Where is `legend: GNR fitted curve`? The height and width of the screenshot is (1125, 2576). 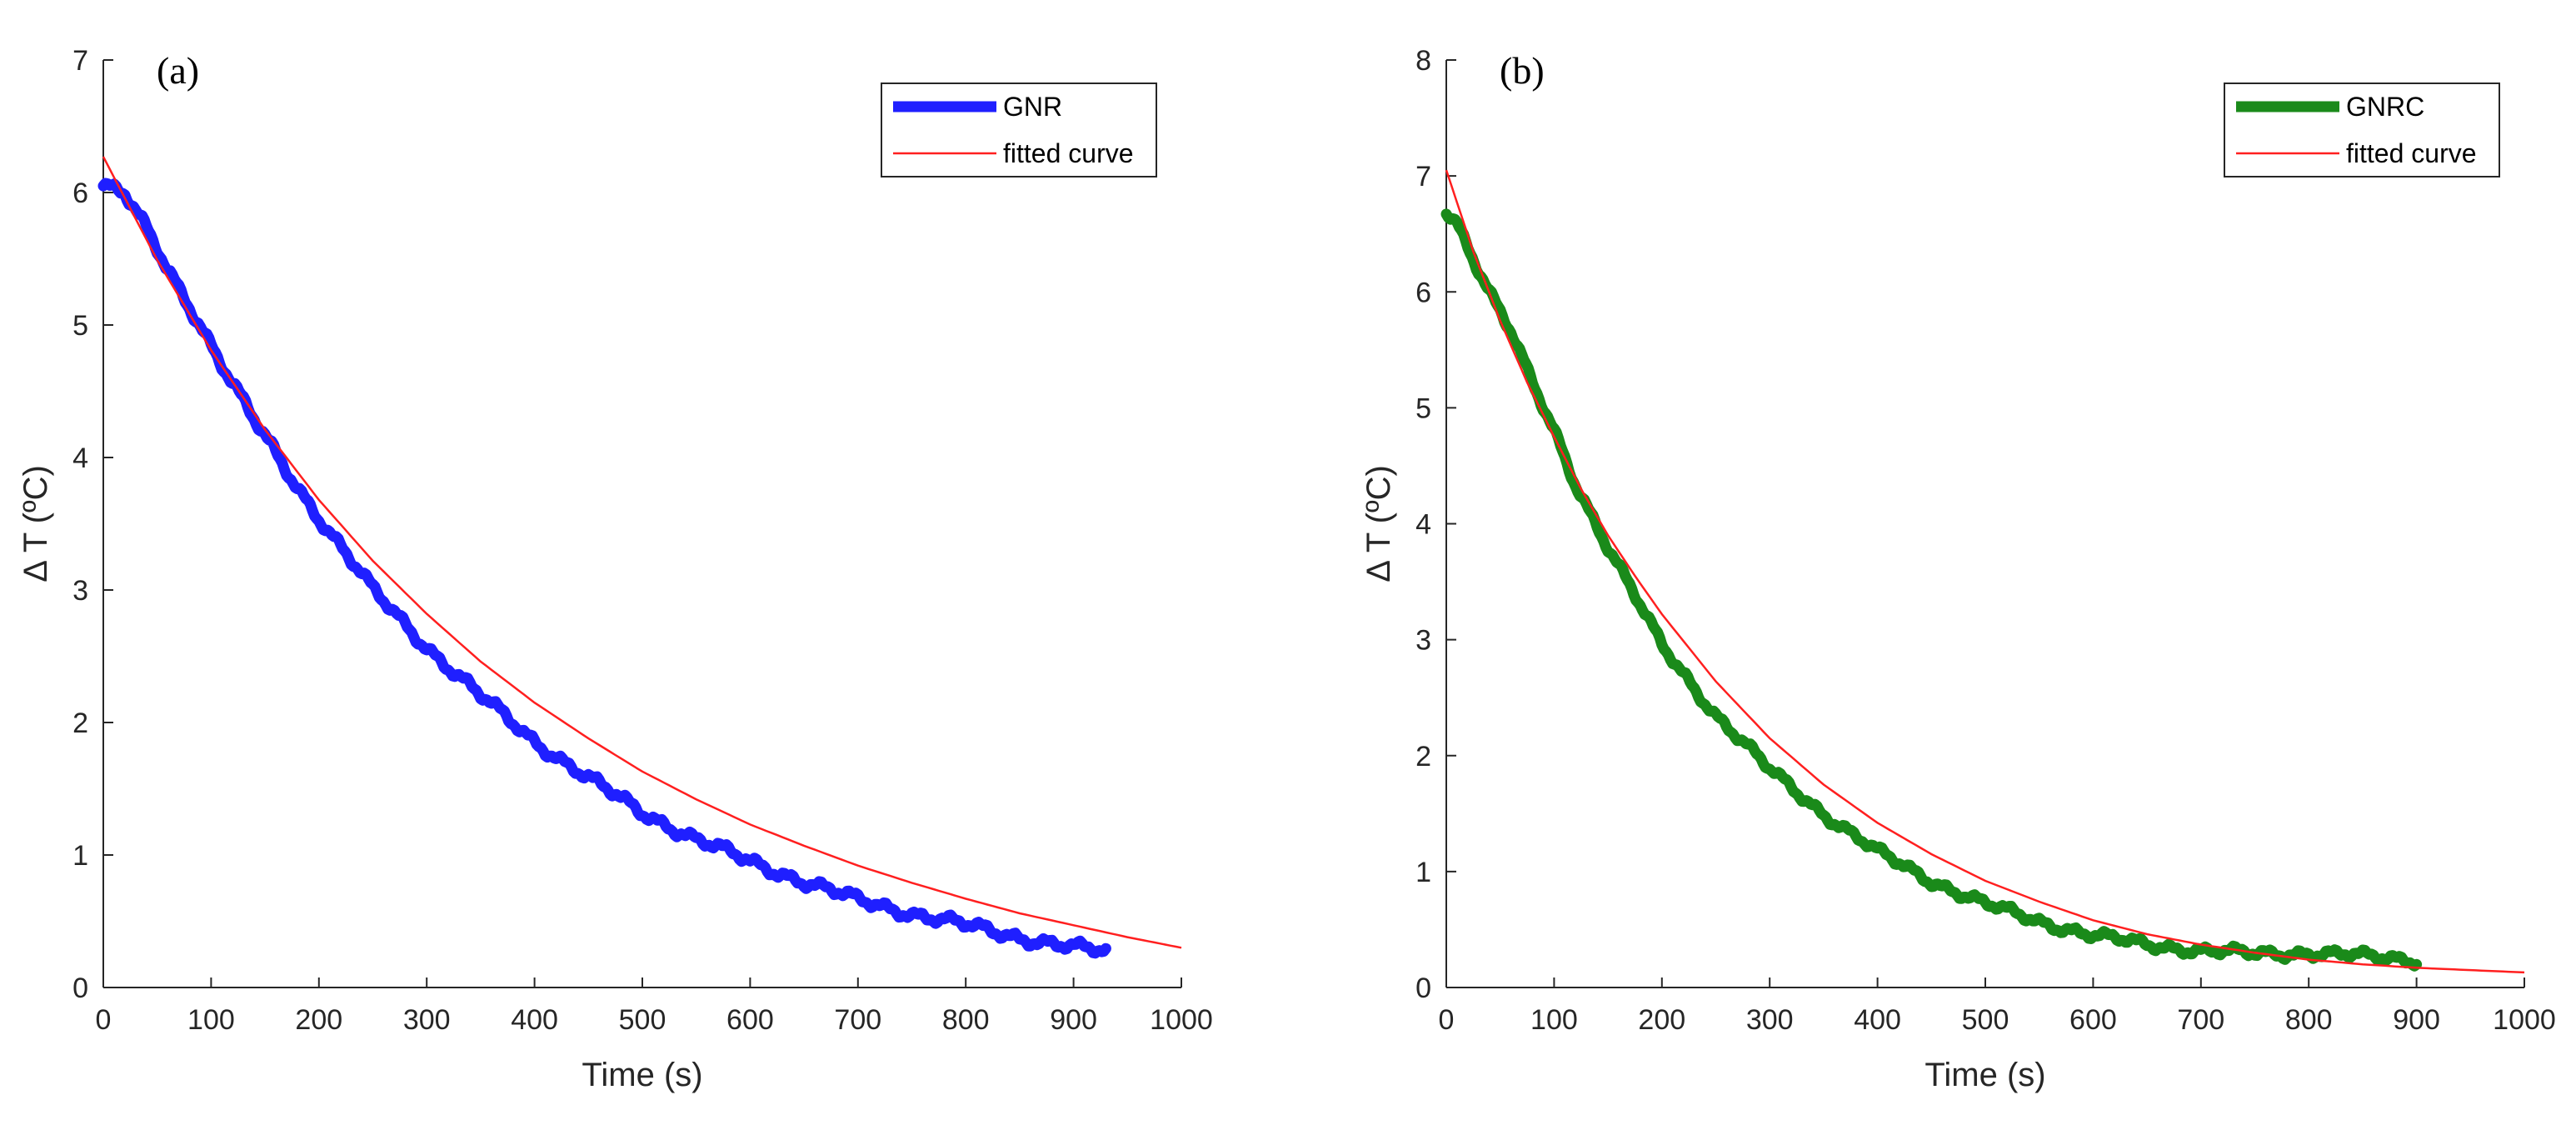 legend: GNR fitted curve is located at coordinates (1019, 130).